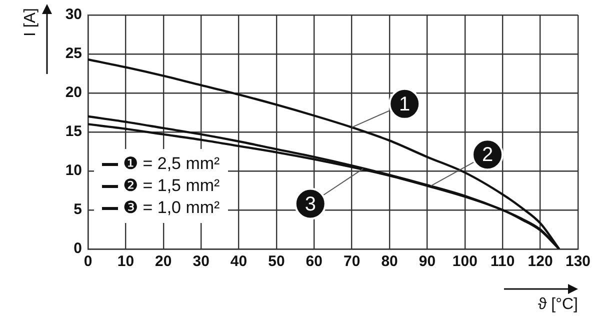  I want to click on y-tick-label: 30, so click(73, 15).